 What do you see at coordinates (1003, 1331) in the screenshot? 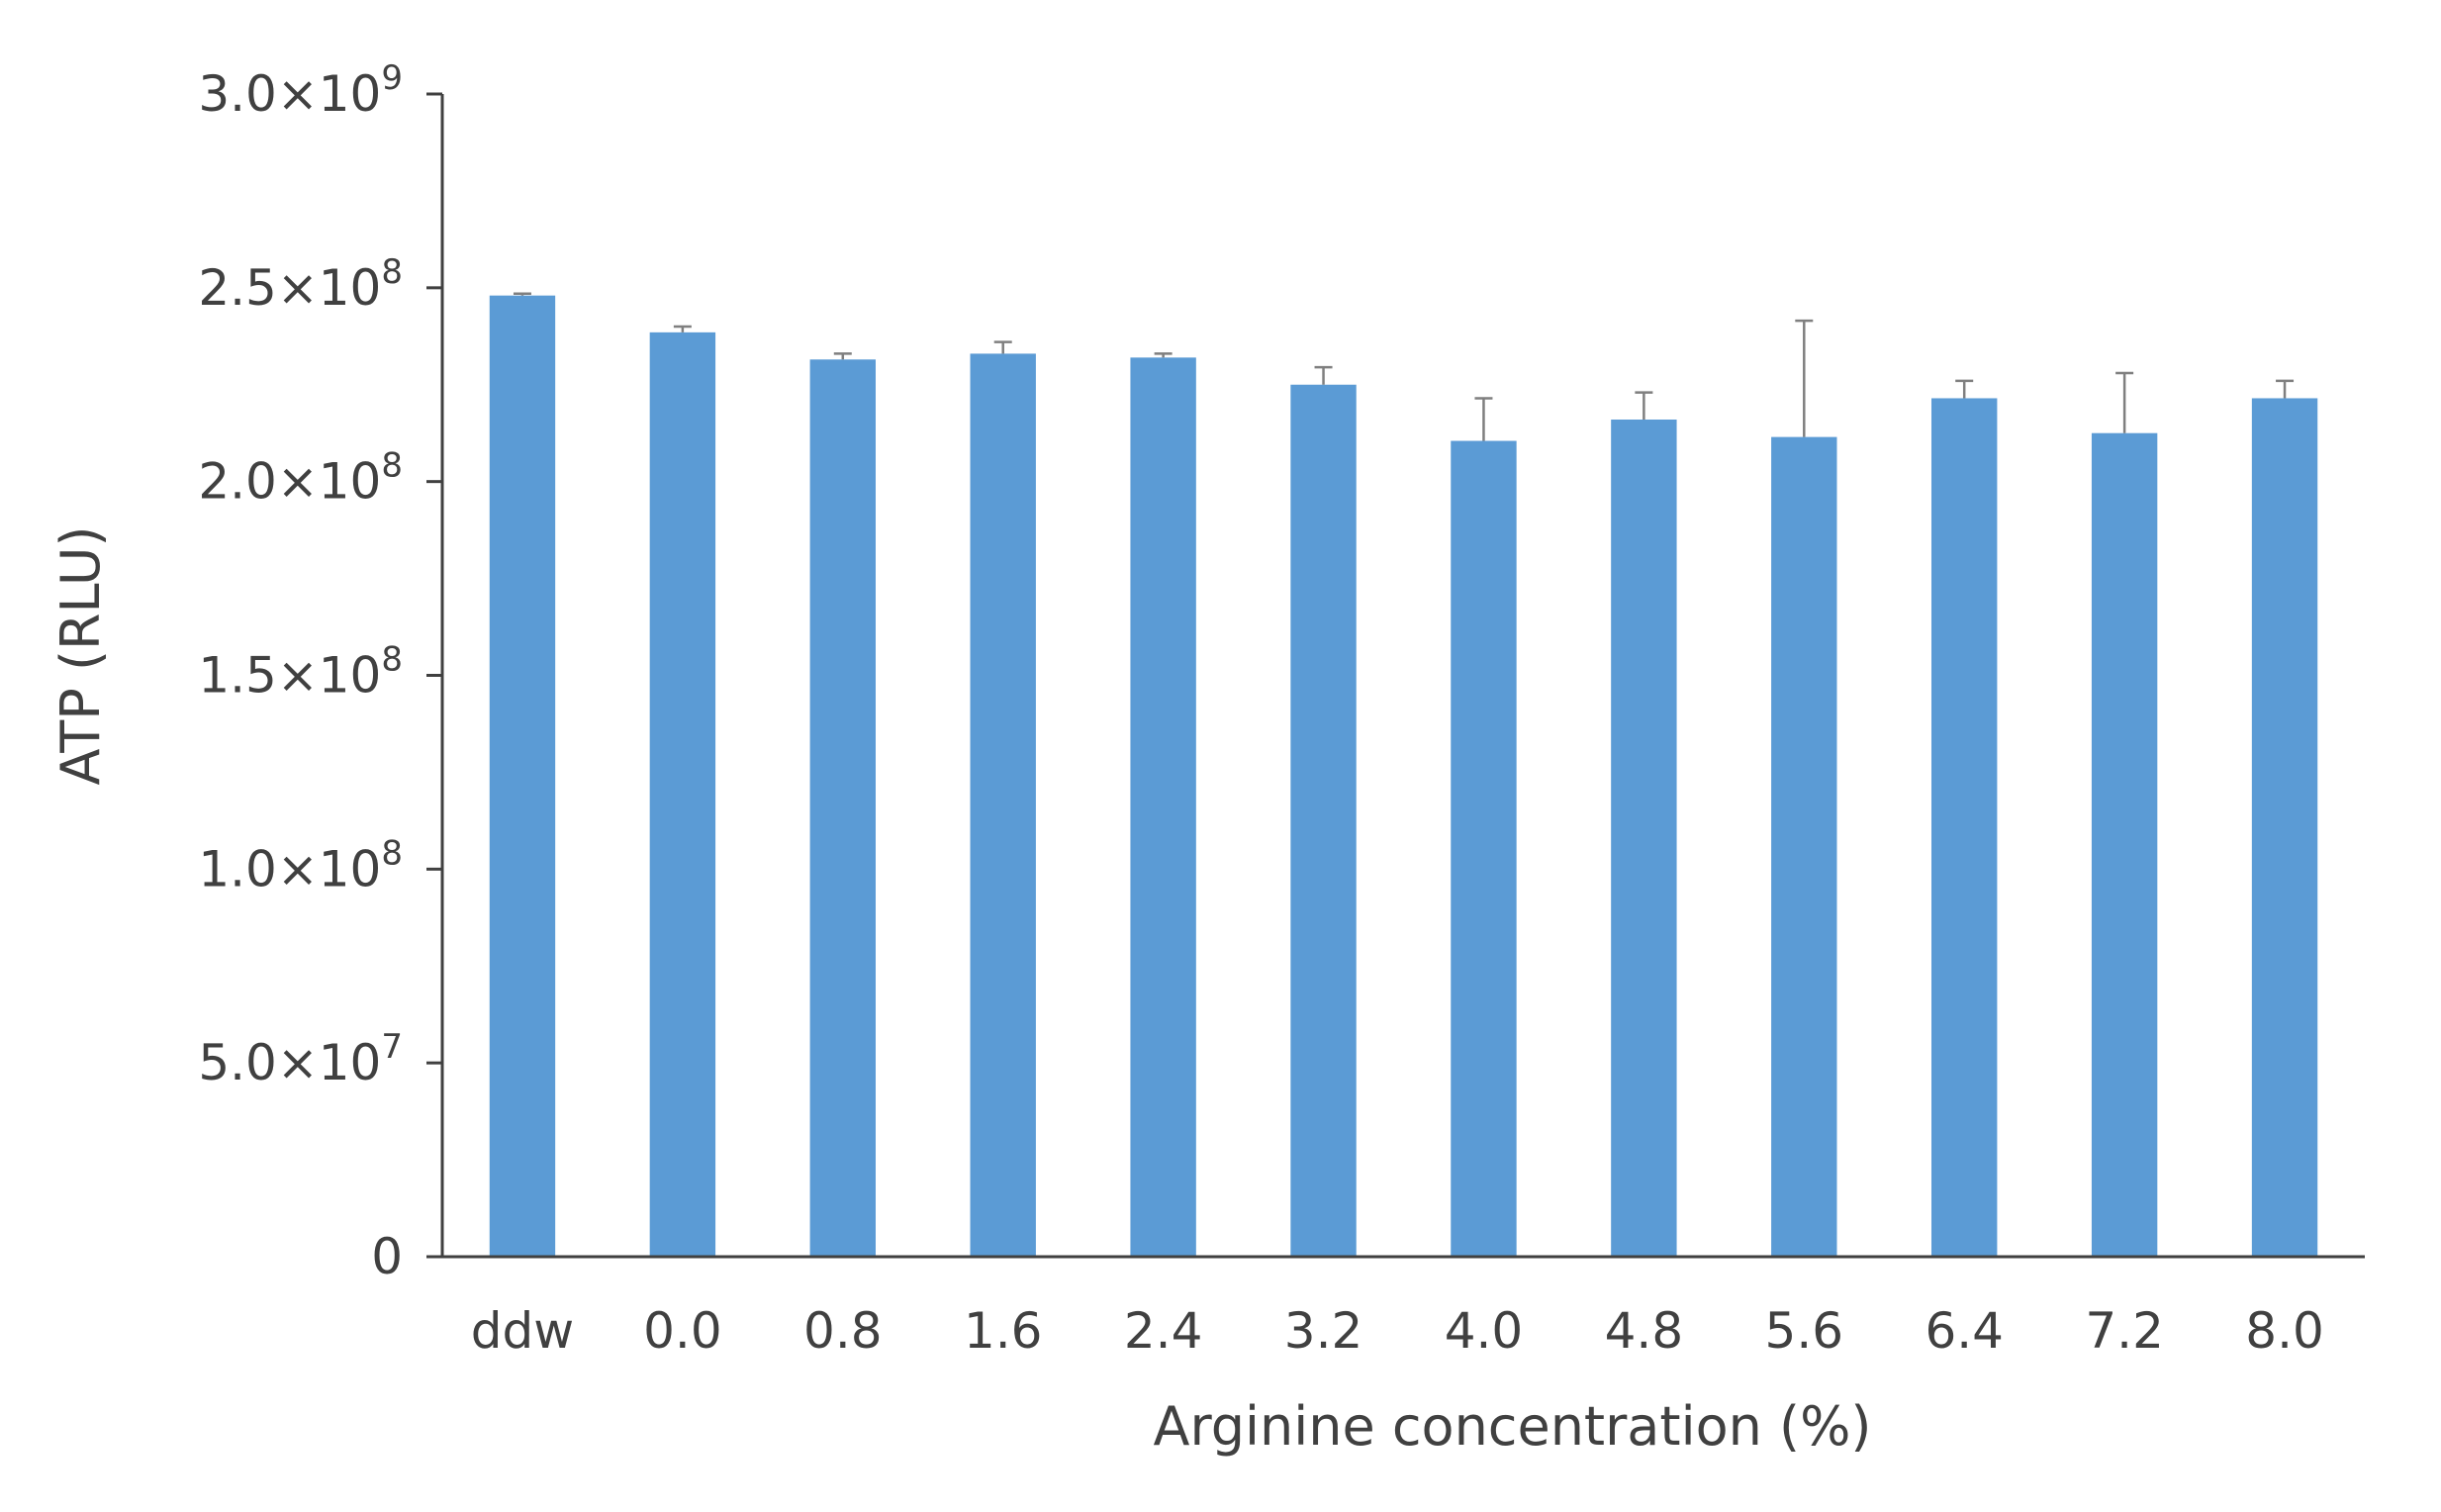
I see `x-tick-label: 1.6` at bounding box center [1003, 1331].